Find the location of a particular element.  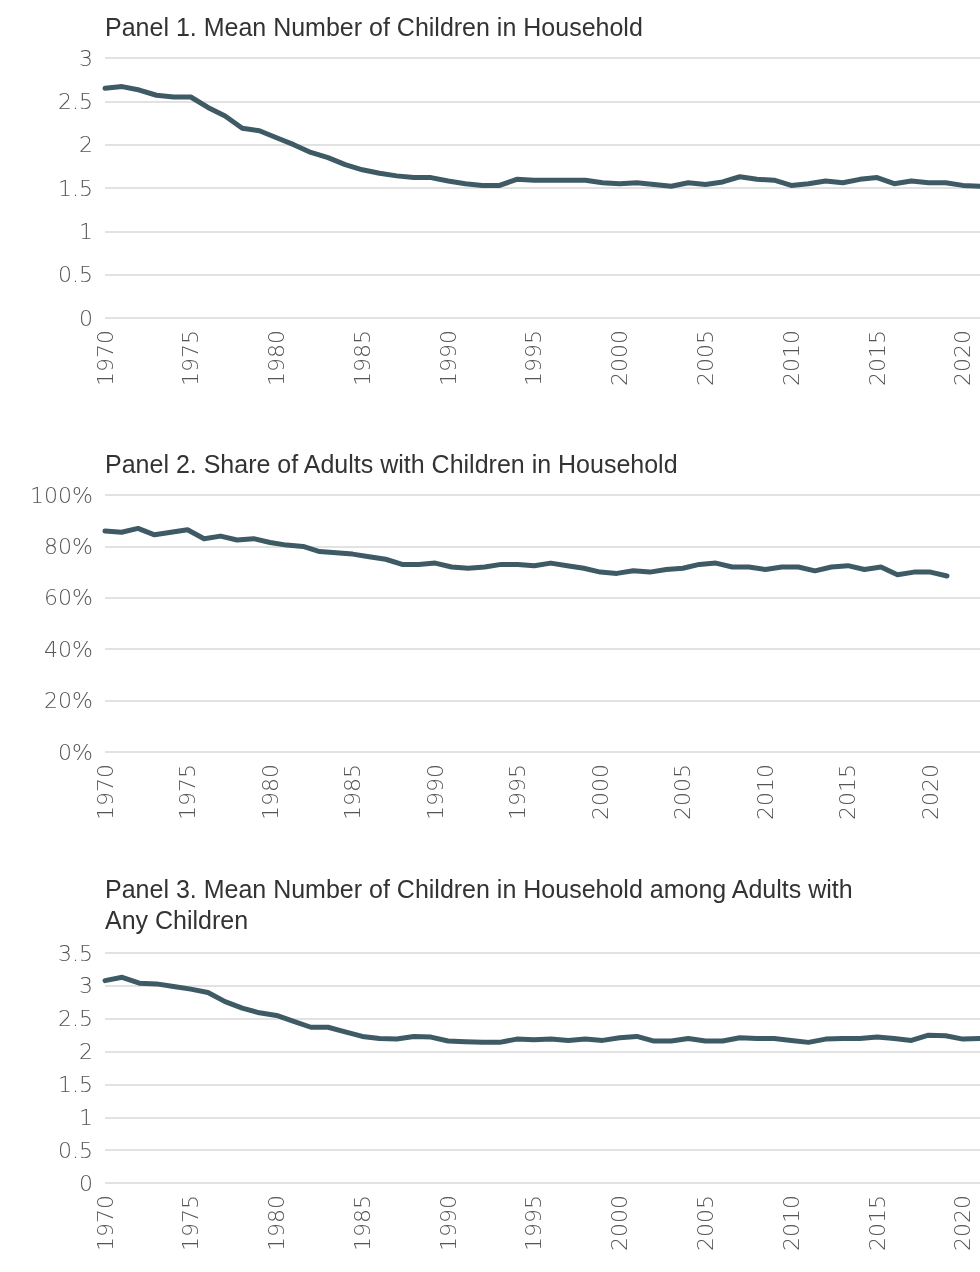

y-tick-label: 40% is located at coordinates (68, 649).